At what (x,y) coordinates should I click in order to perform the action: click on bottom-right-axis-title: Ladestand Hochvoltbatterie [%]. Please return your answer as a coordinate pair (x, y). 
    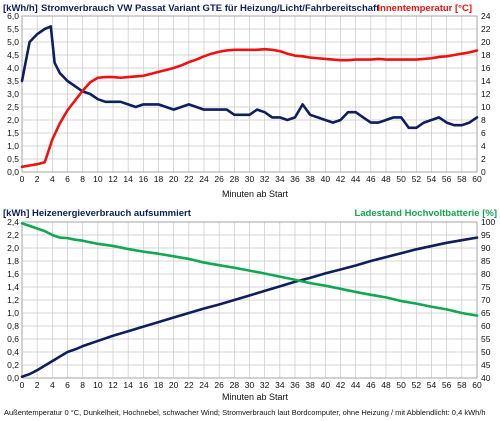
    Looking at the image, I should click on (425, 213).